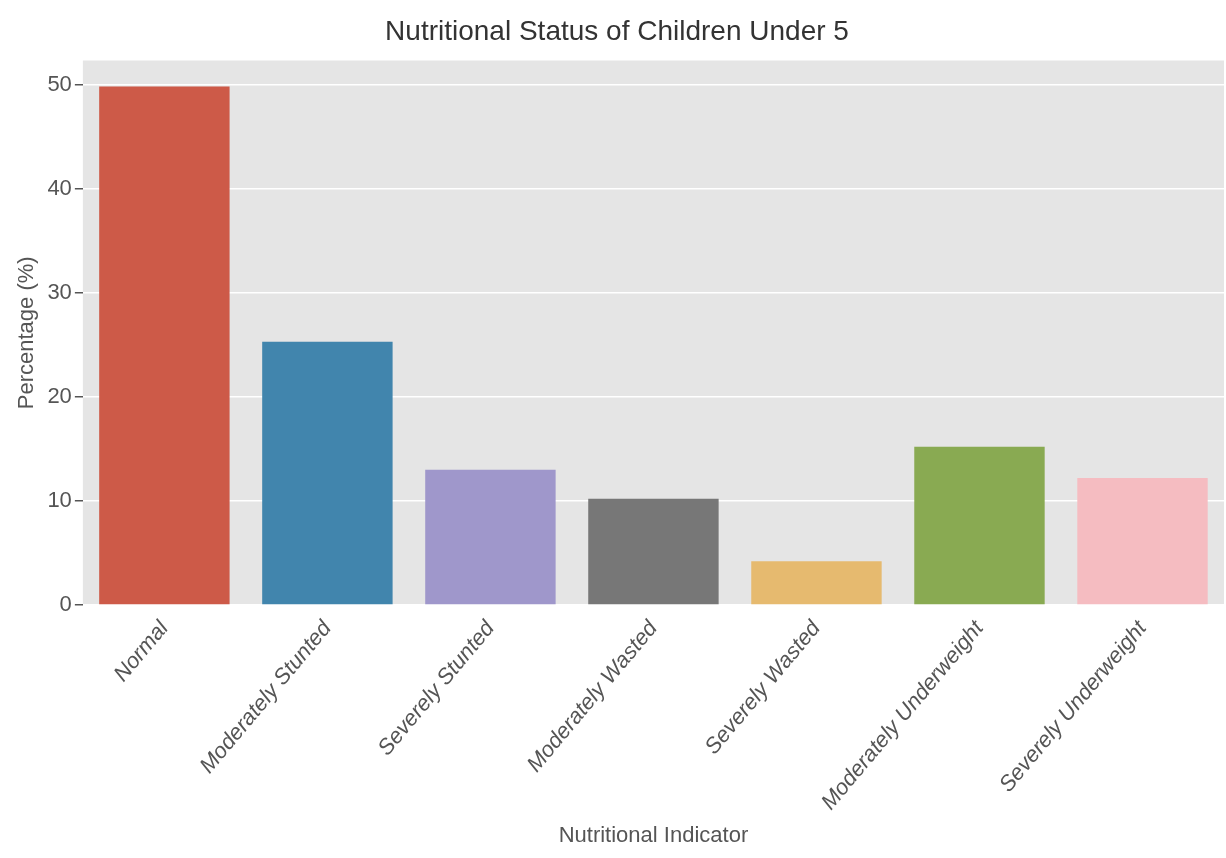 This screenshot has width=1226, height=858. Describe the element at coordinates (65, 604) in the screenshot. I see `y-tick-label: 0` at that location.